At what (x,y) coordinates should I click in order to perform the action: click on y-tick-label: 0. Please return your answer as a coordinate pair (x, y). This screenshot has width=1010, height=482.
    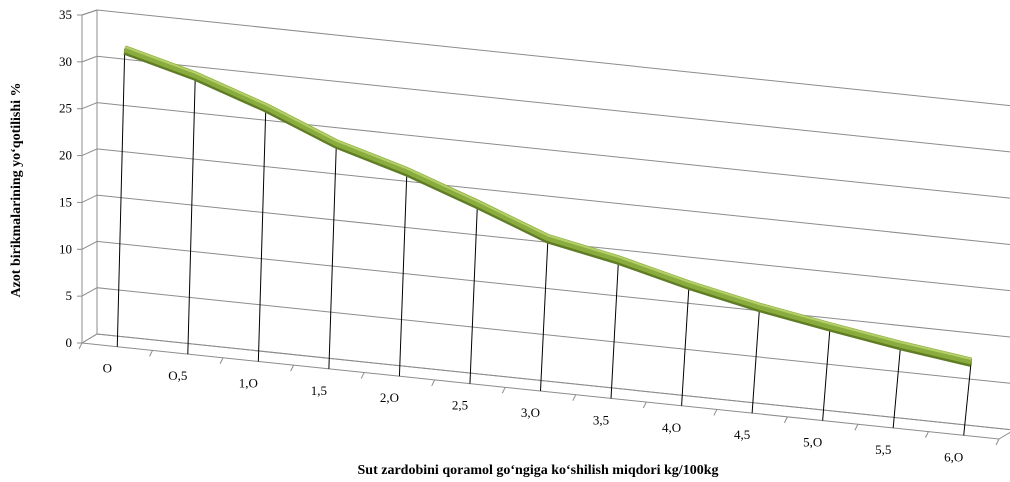
    Looking at the image, I should click on (69, 342).